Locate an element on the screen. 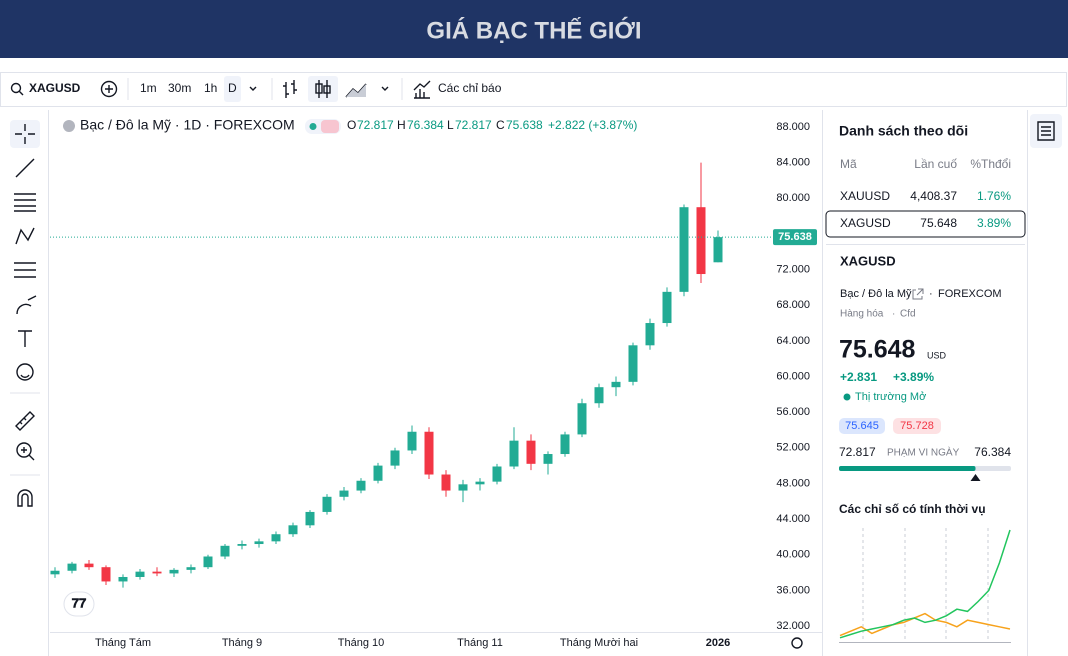  watchlist-icon is located at coordinates (1046, 131).